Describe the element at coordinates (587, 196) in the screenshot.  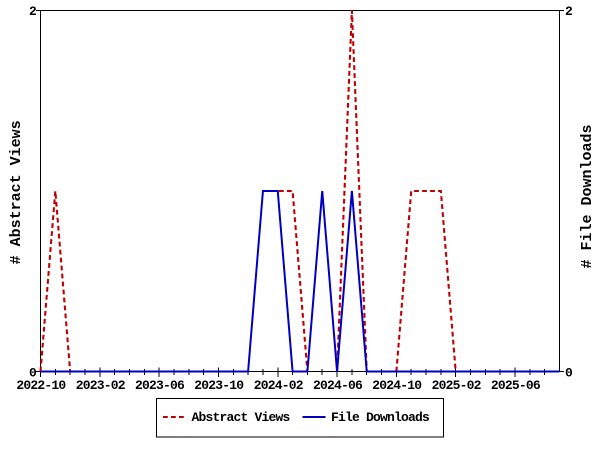
I see `svg-text: # File Downloads` at that location.